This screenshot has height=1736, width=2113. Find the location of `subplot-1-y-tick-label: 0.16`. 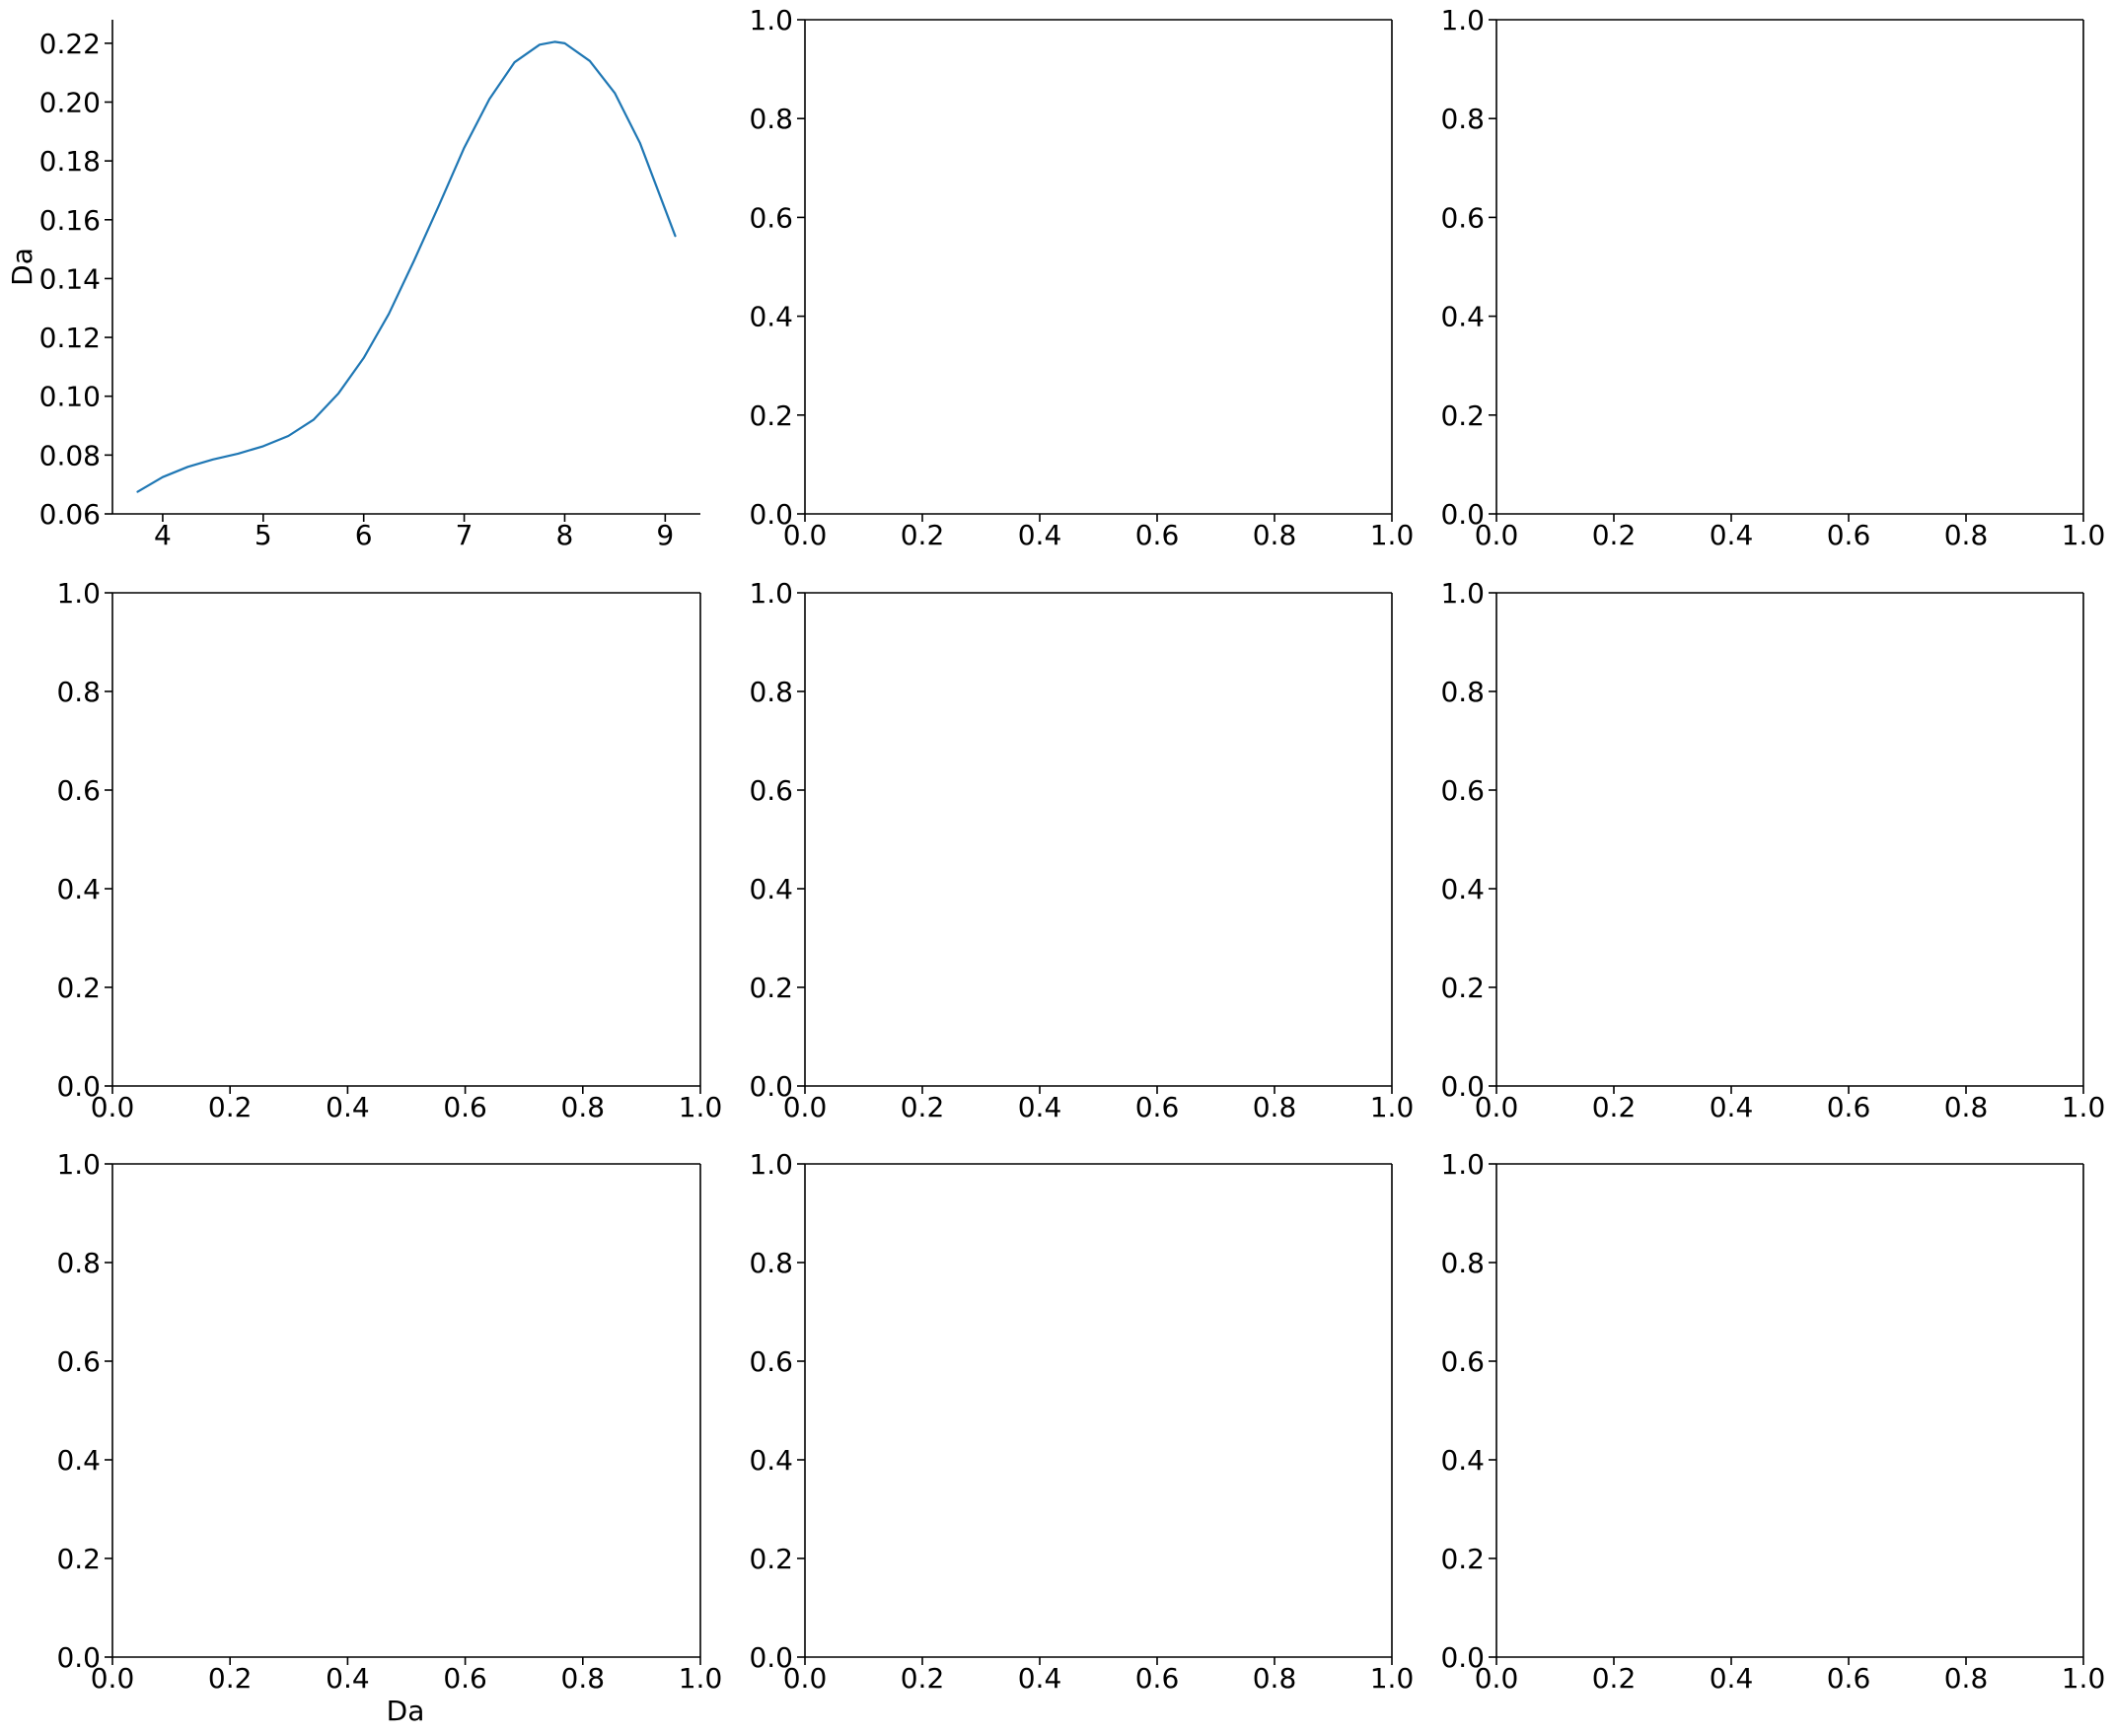

subplot-1-y-tick-label: 0.16 is located at coordinates (70, 220).